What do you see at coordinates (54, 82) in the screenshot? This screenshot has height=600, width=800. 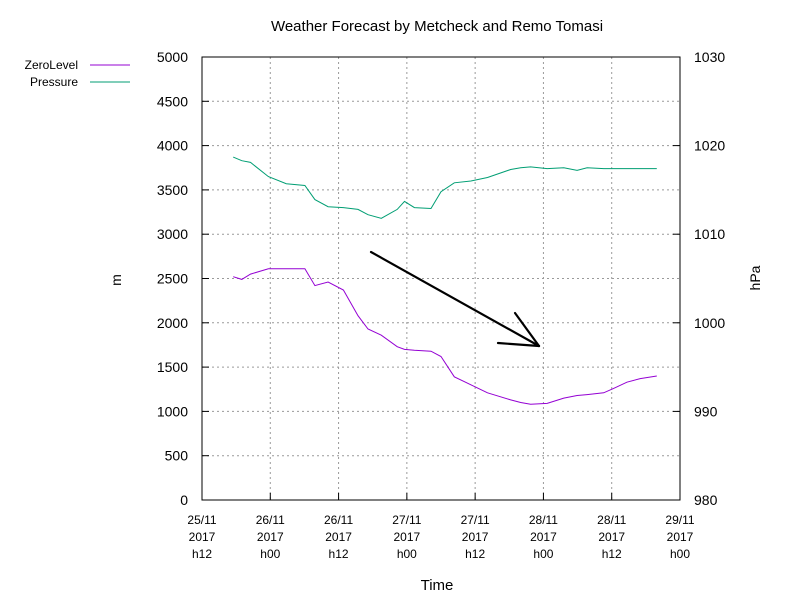 I see `legend-label-pressure: Pressure` at bounding box center [54, 82].